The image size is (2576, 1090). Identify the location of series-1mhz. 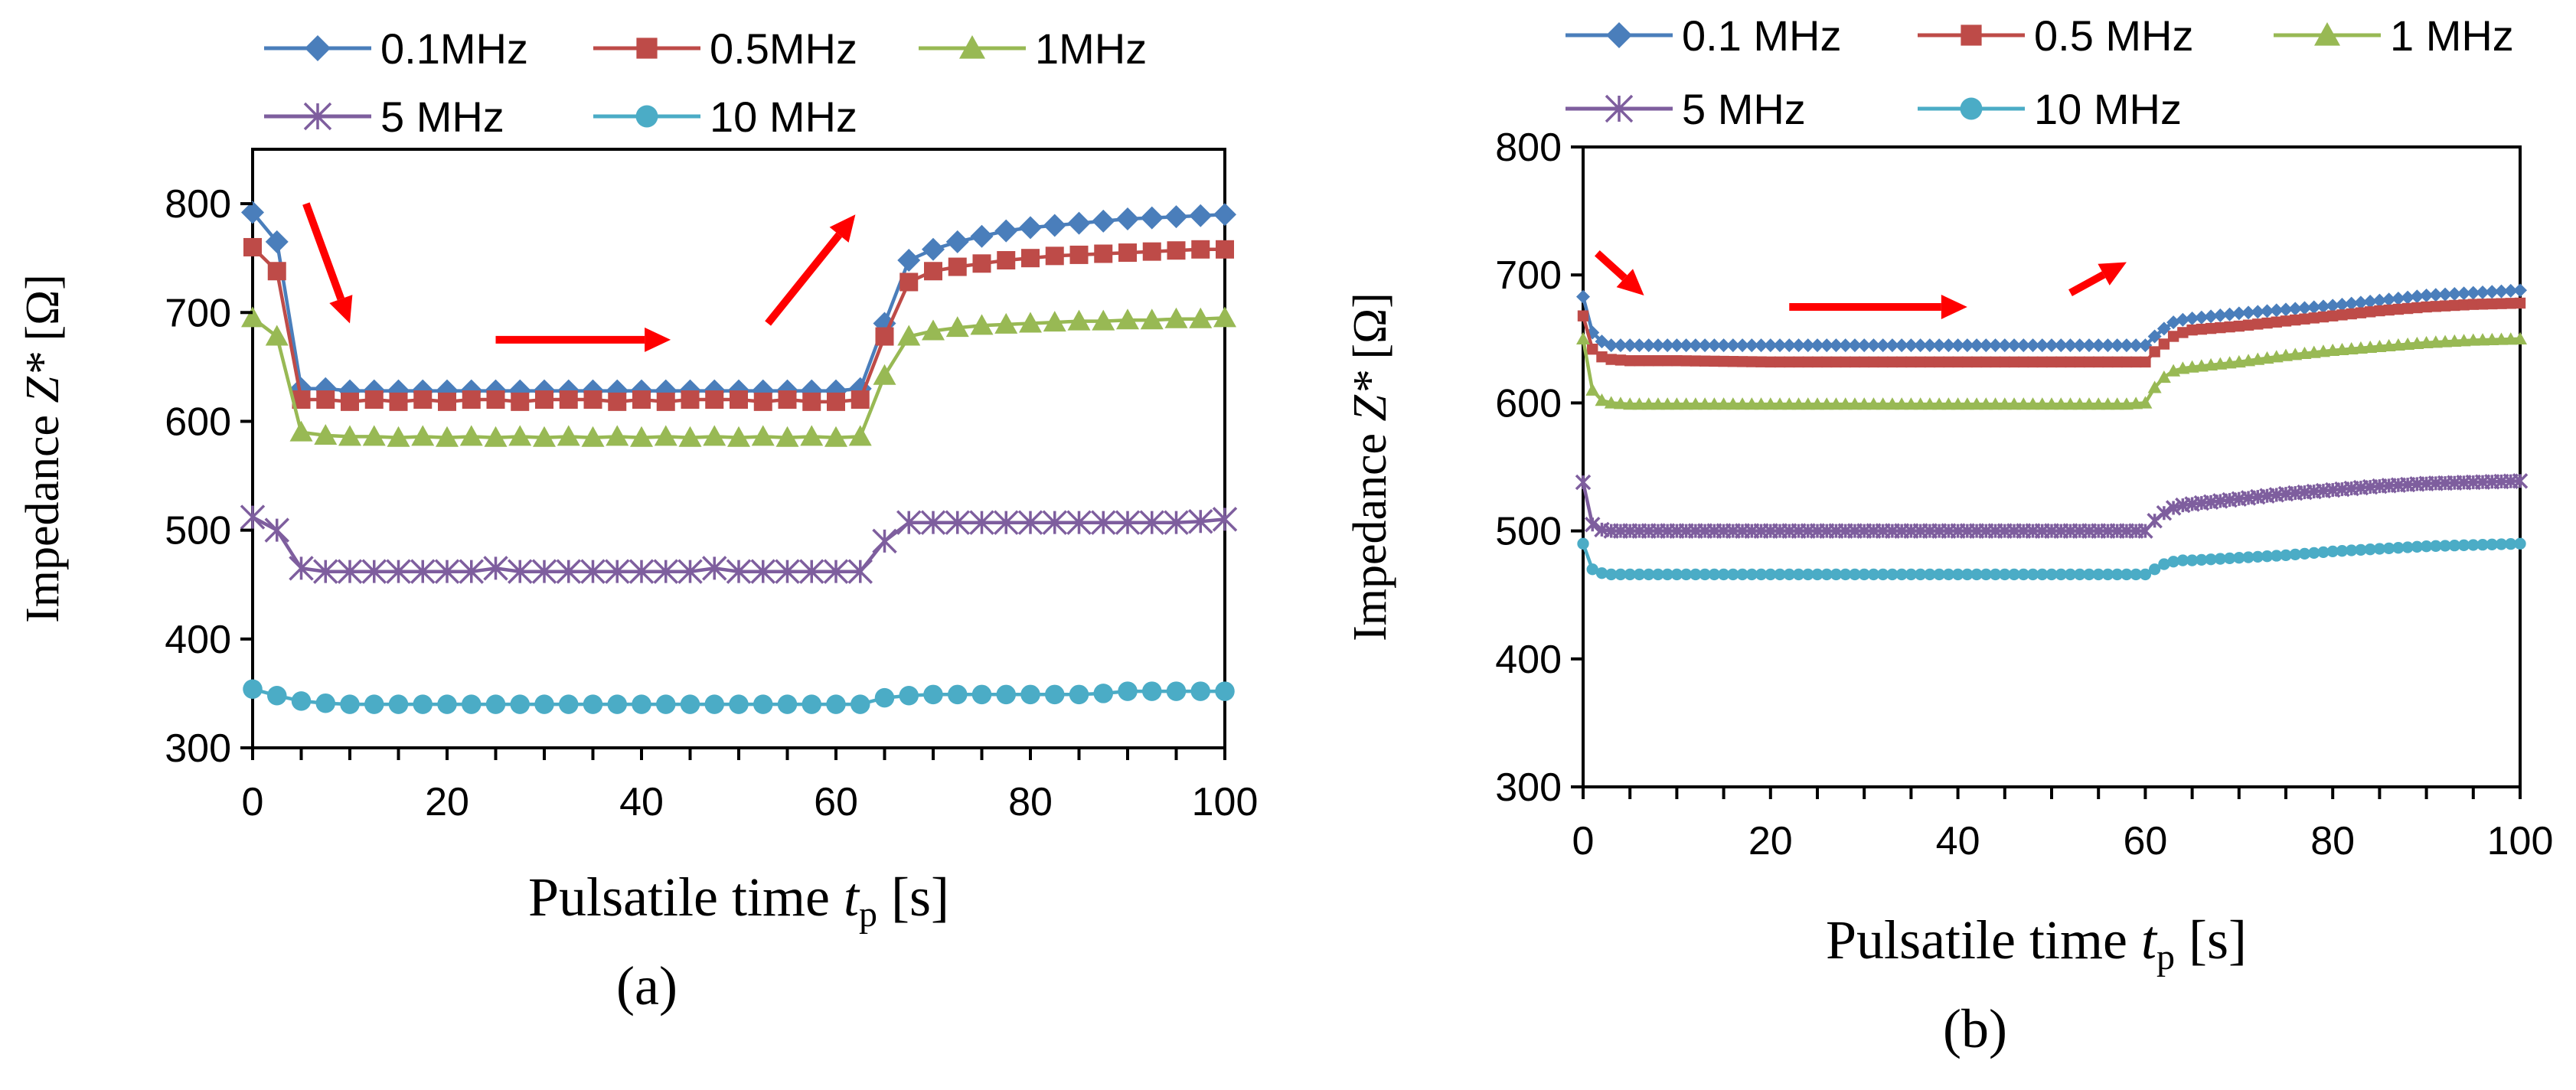
(738, 377).